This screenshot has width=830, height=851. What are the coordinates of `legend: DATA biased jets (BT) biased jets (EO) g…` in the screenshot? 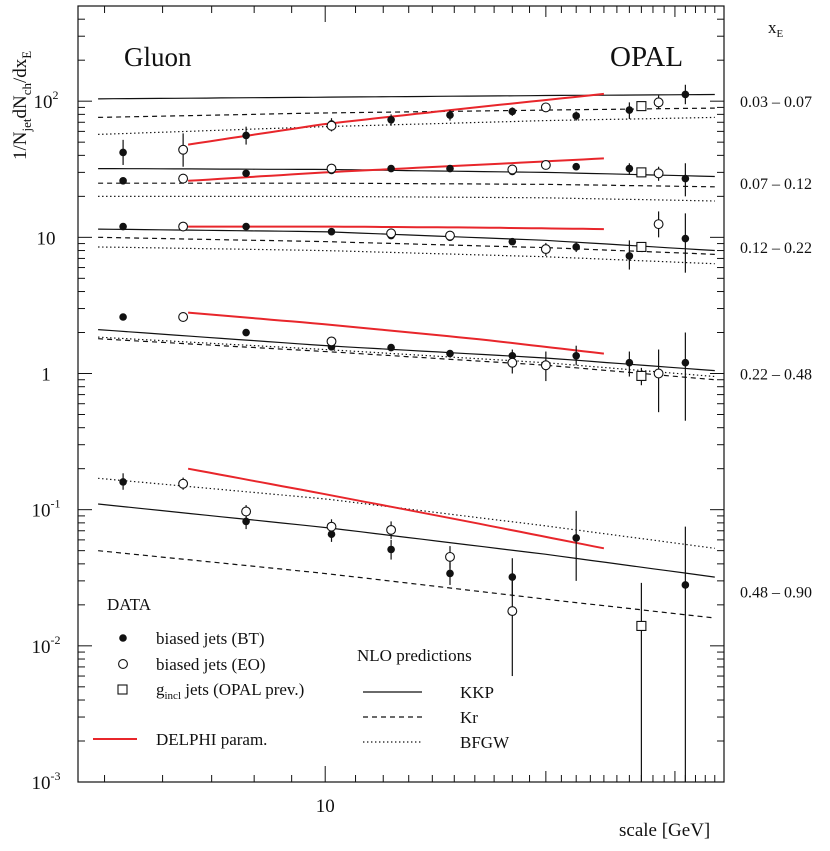 It's located at (301, 673).